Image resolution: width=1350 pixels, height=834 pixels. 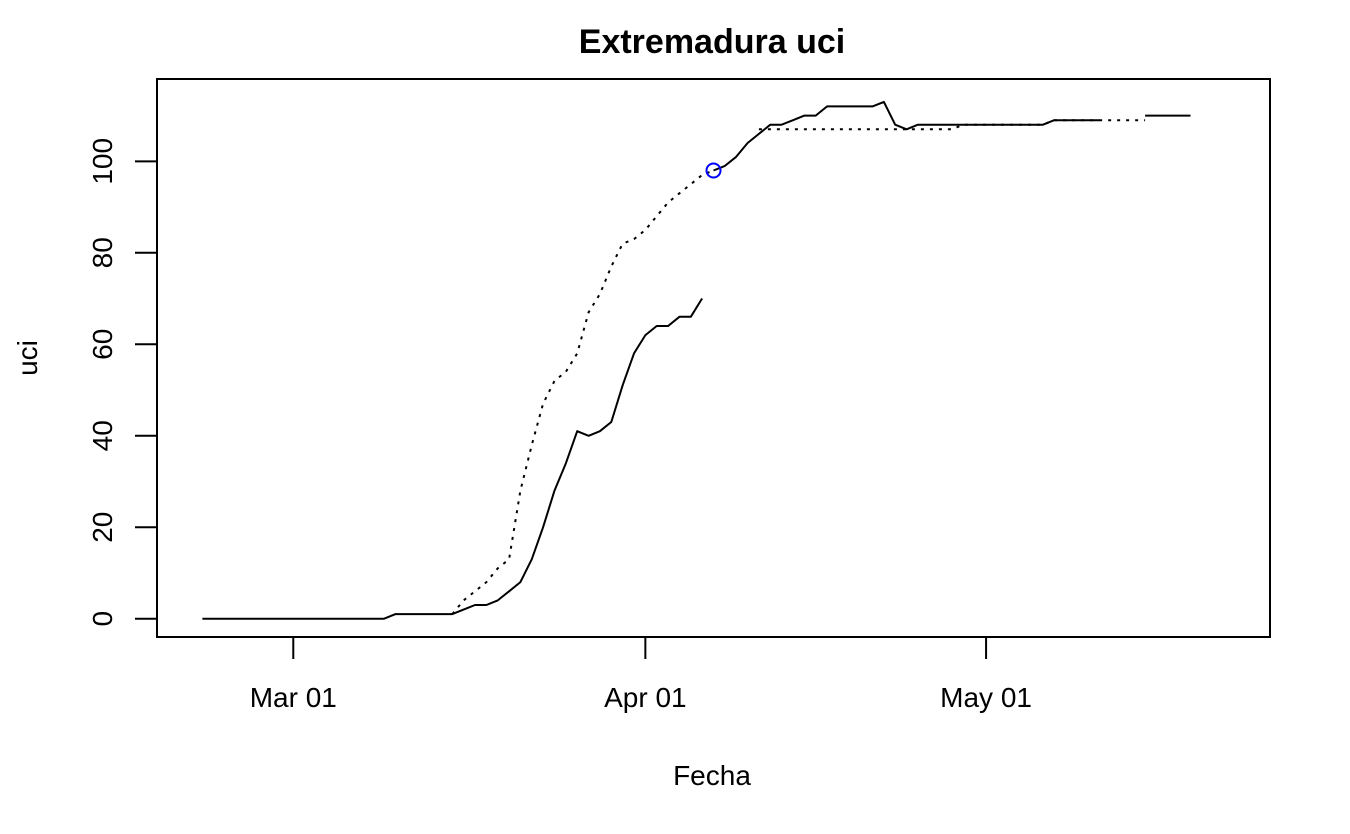 I want to click on x-tick-label-1: Mar 01, so click(x=293, y=697).